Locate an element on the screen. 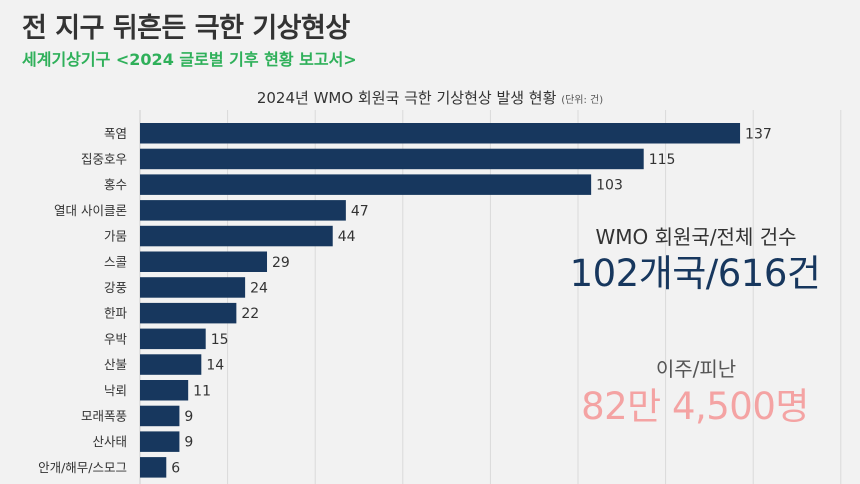 This screenshot has height=484, width=860. stat-displaced-value: 82만 4,500명 is located at coordinates (695, 406).